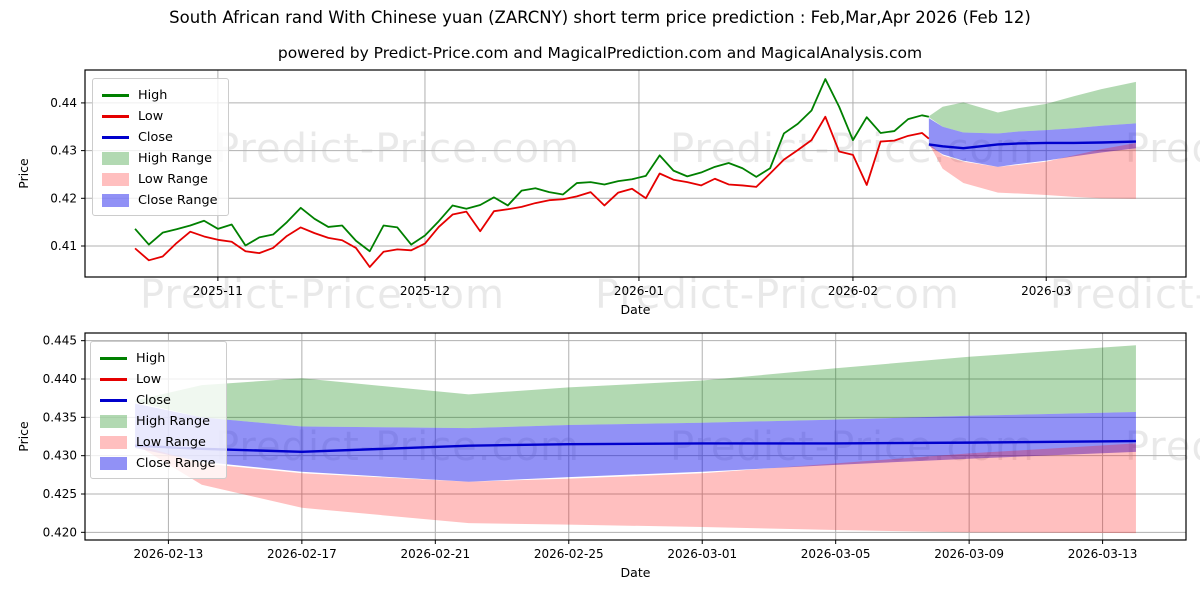 The image size is (1200, 600). Describe the element at coordinates (60, 532) in the screenshot. I see `y-tick-label: 0.420` at that location.